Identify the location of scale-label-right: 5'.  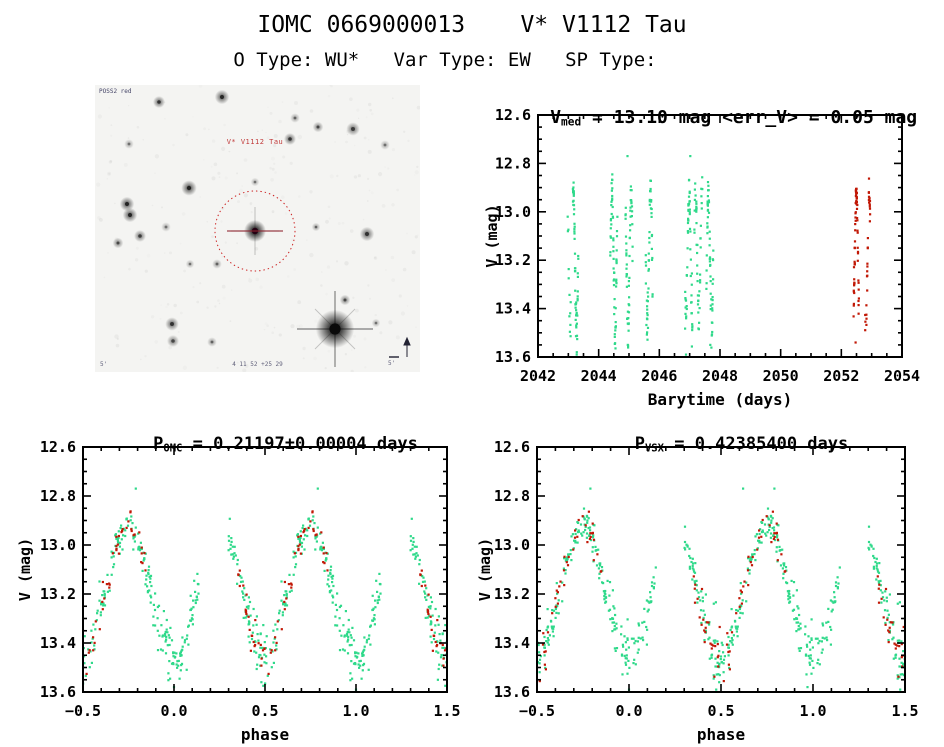
(392, 363).